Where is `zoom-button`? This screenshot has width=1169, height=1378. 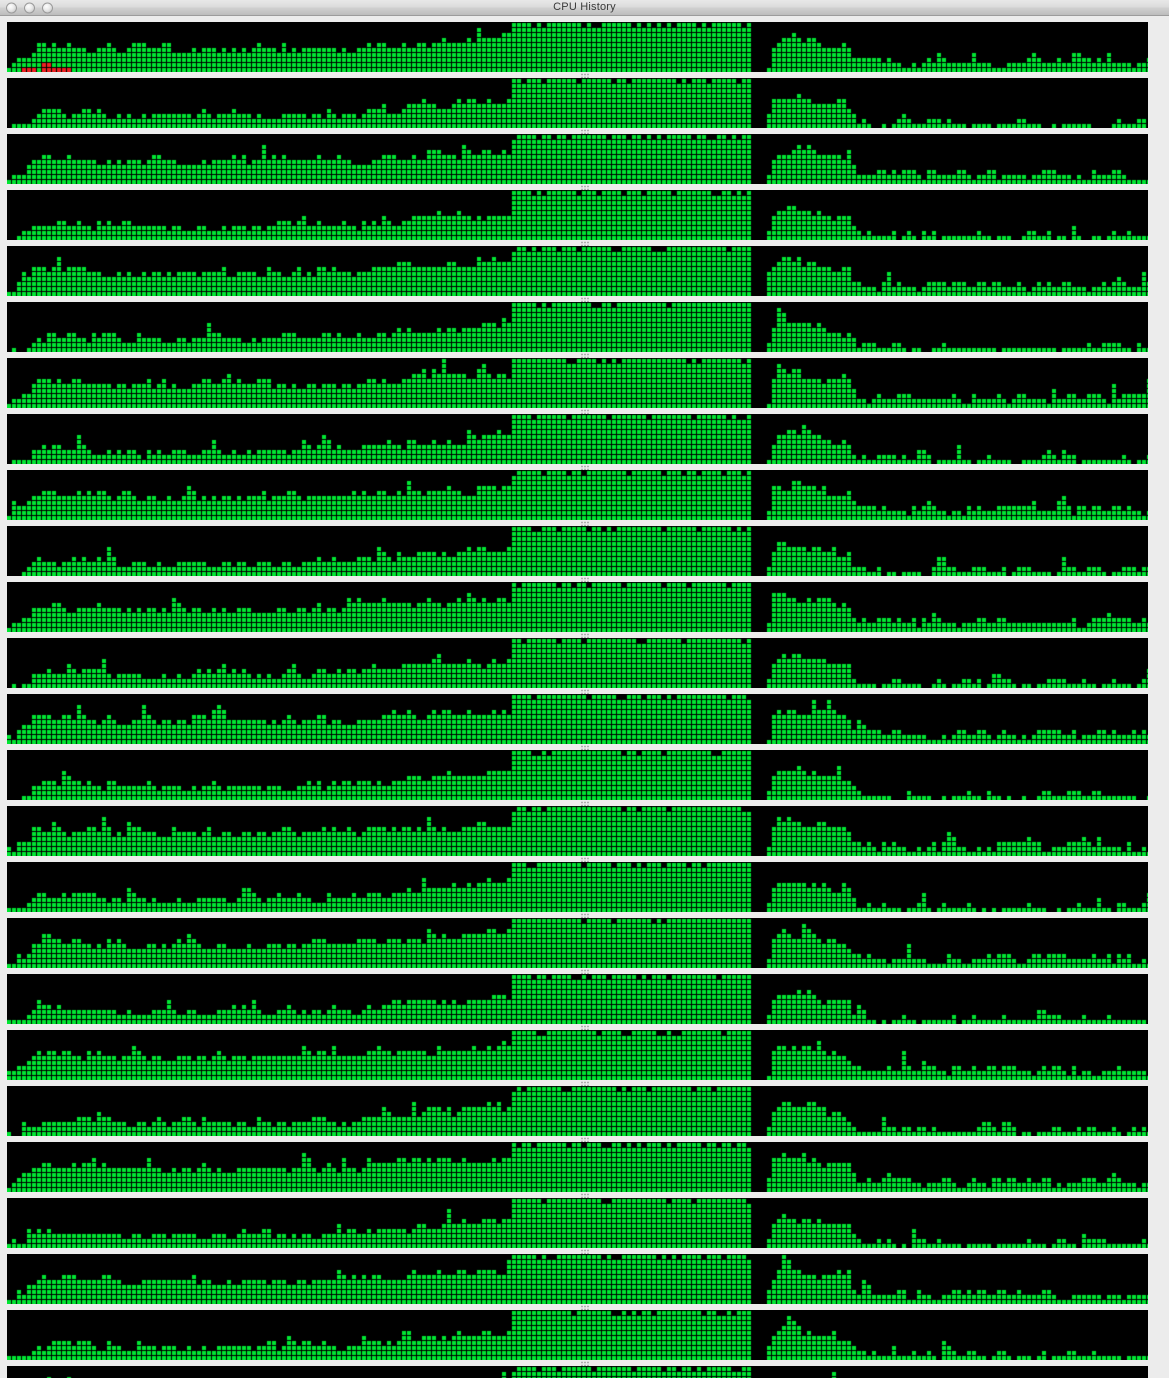
zoom-button is located at coordinates (47, 7).